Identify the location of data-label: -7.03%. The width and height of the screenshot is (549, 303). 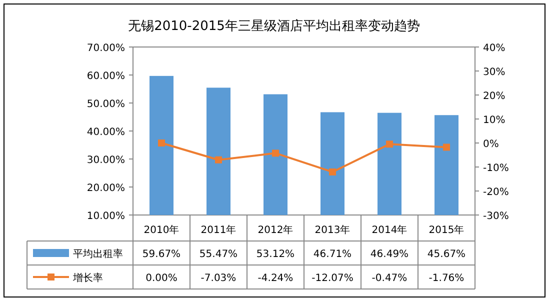
(218, 278).